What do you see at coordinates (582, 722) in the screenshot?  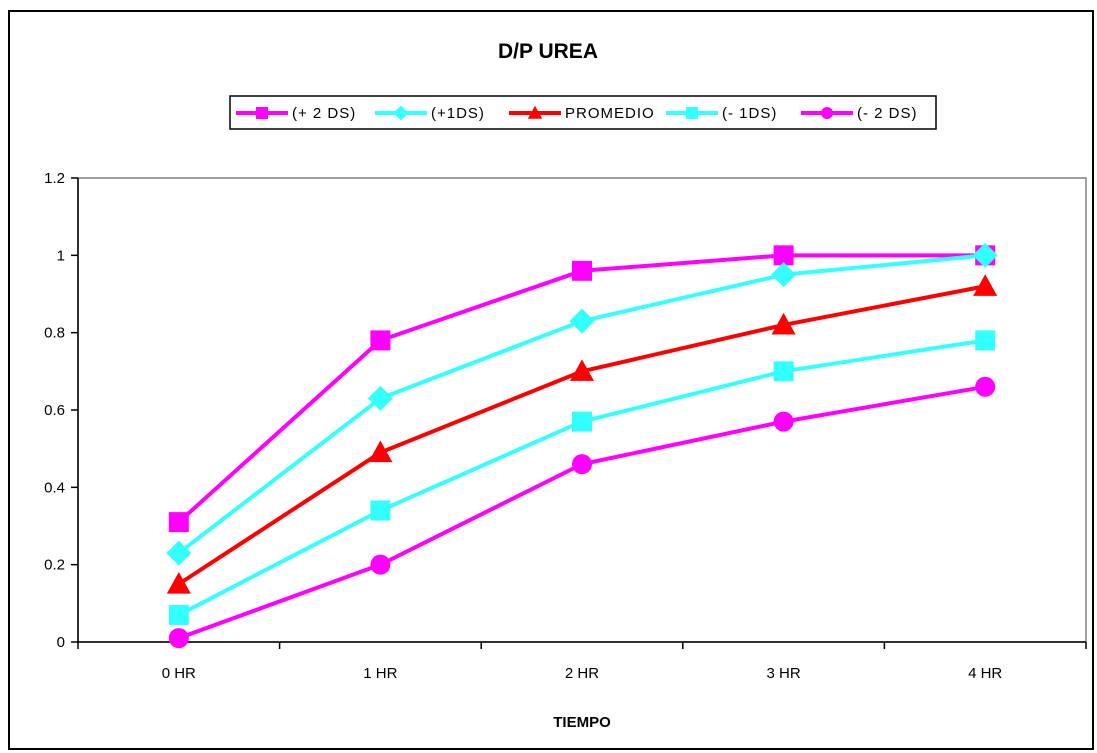 I see `x-axis-title: TIEMPO` at bounding box center [582, 722].